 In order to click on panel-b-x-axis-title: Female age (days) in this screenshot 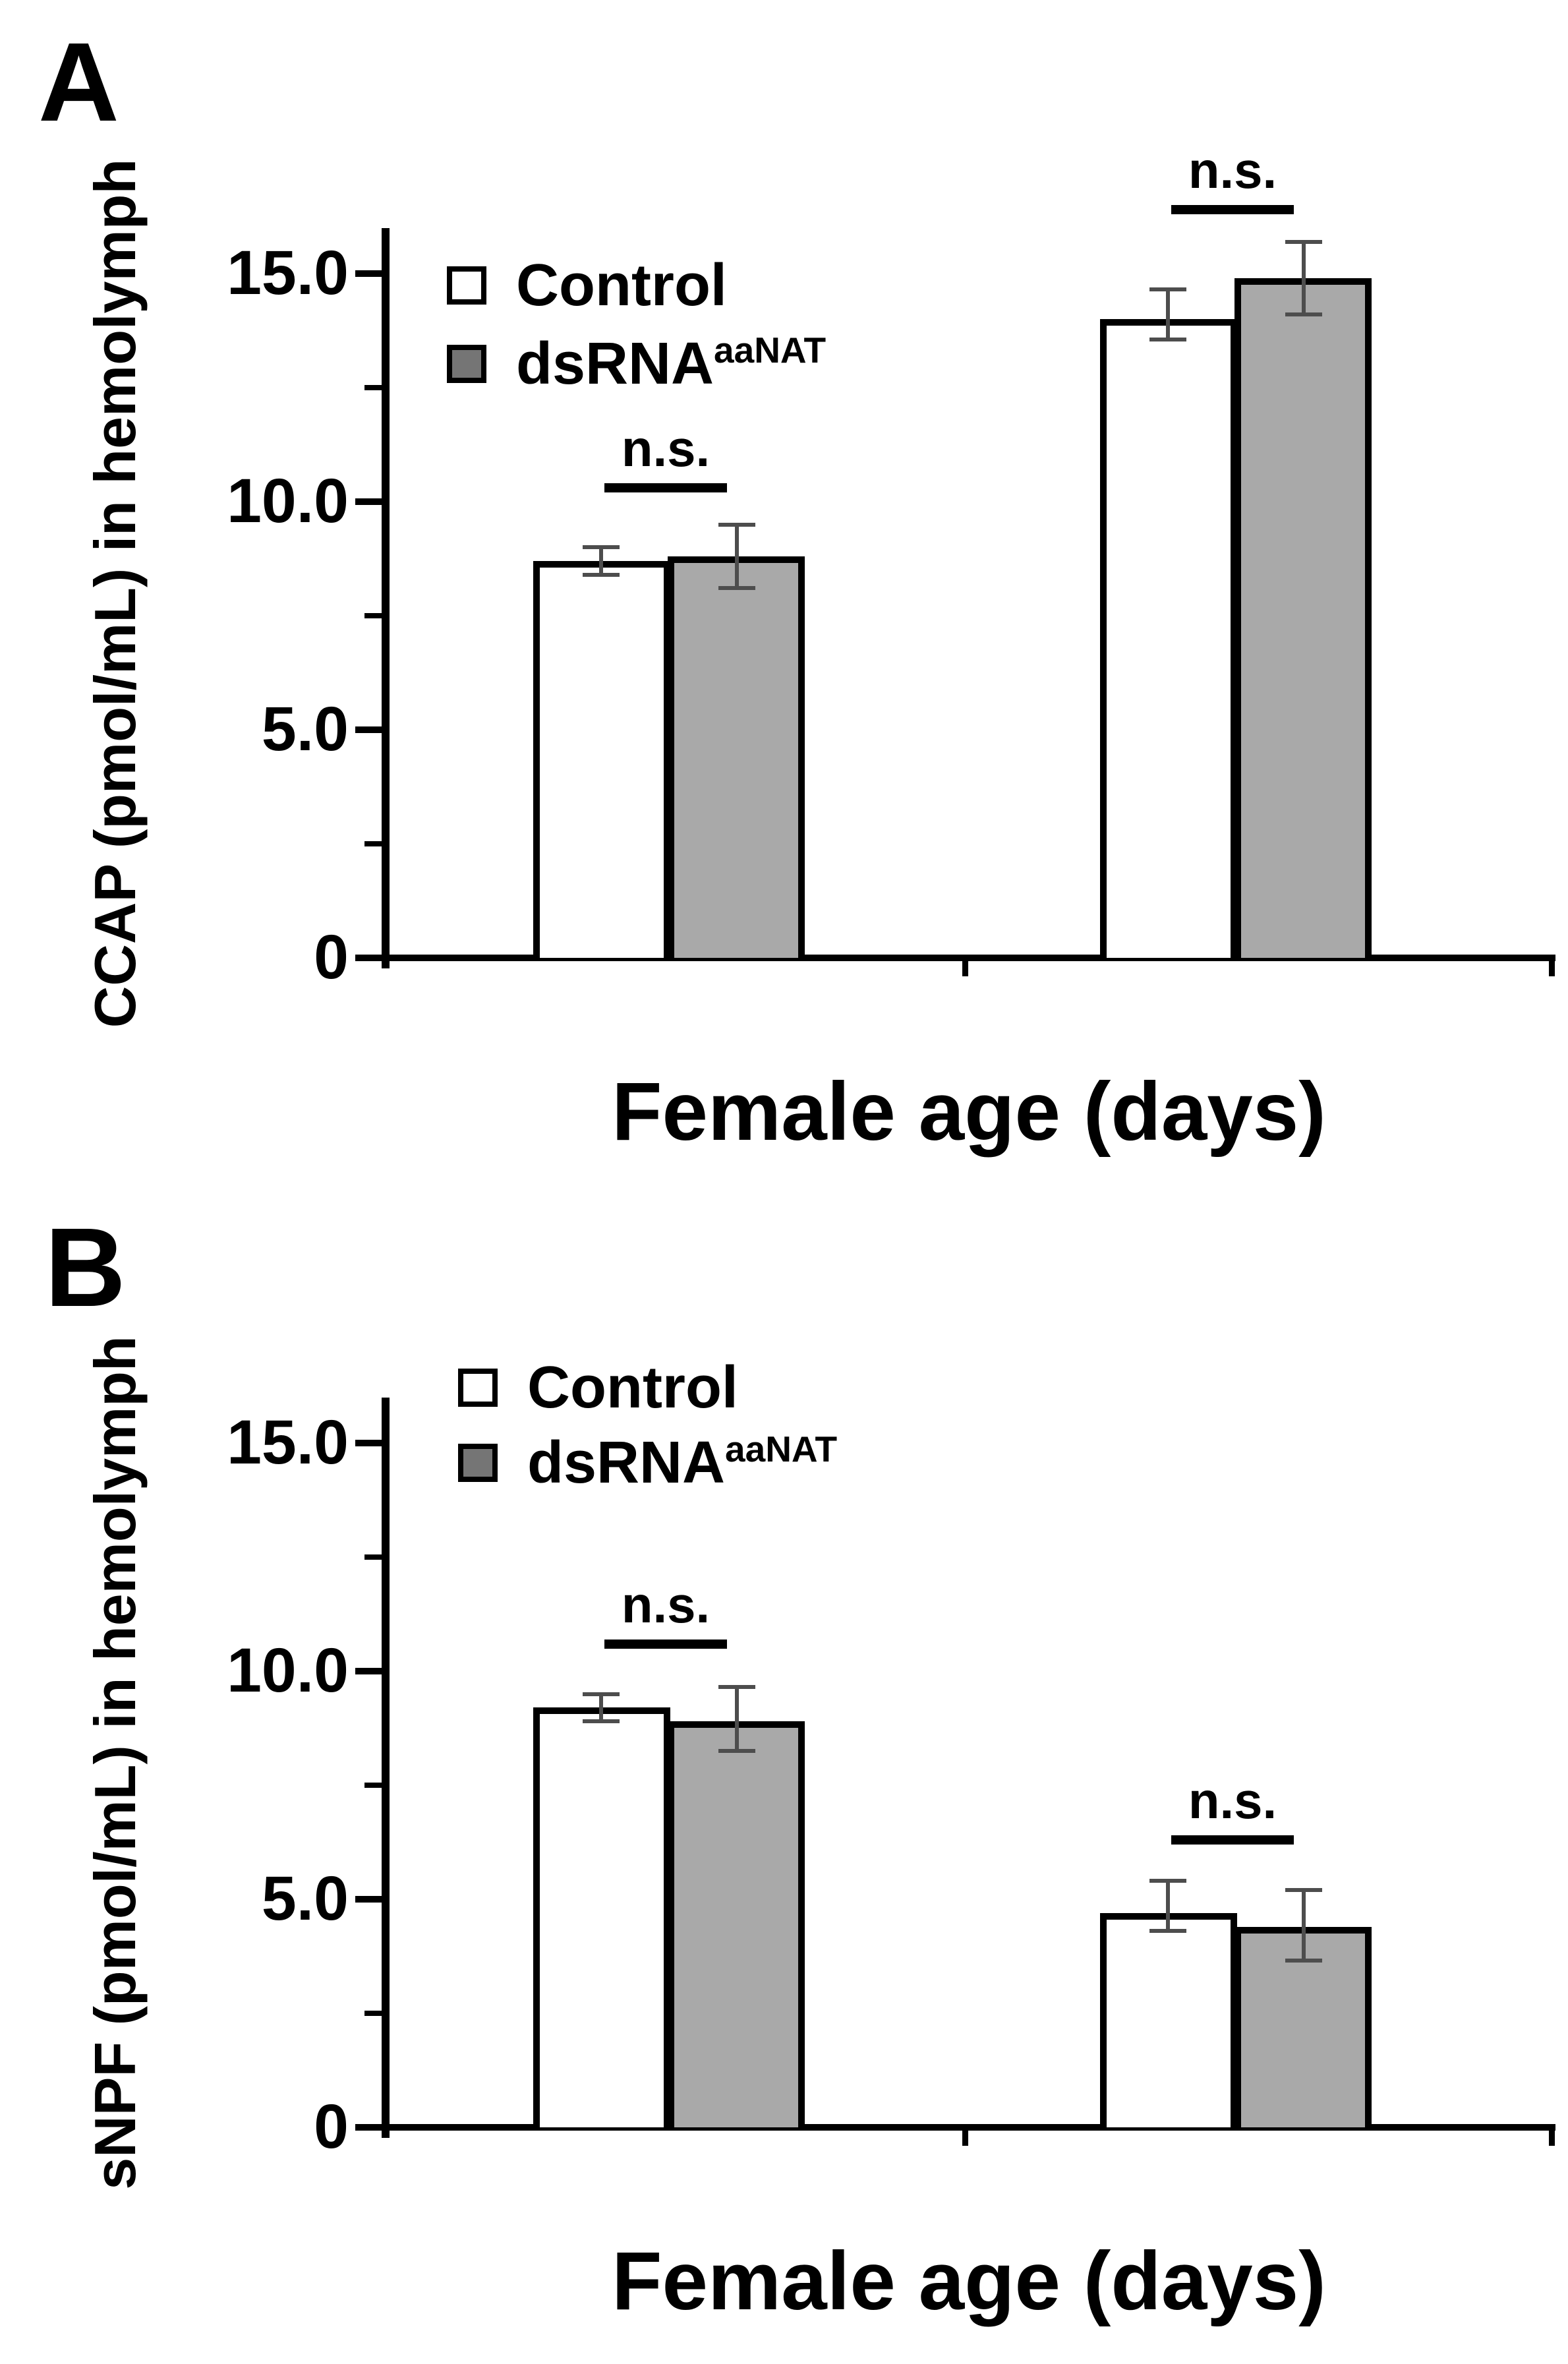, I will do `click(969, 2281)`.